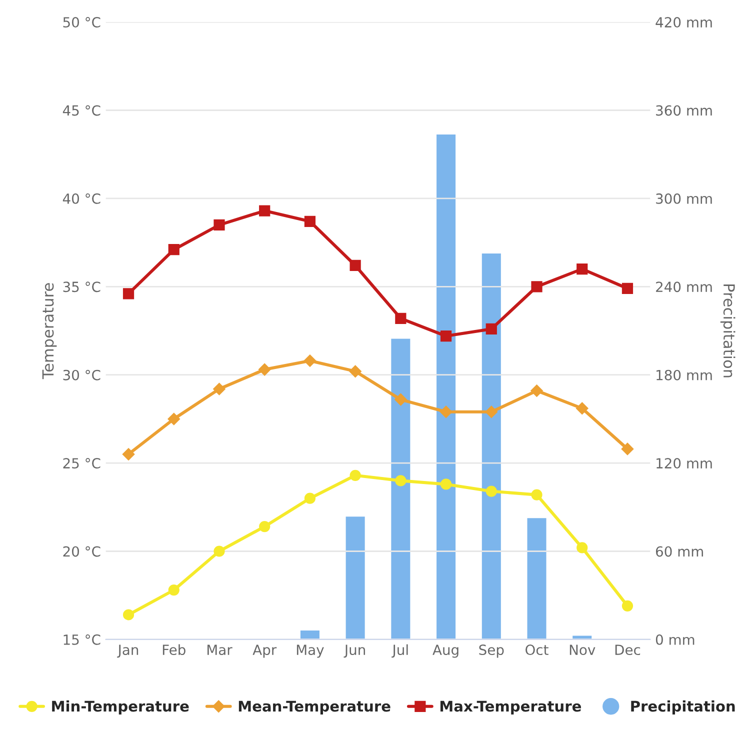 The height and width of the screenshot is (735, 756). What do you see at coordinates (81, 110) in the screenshot?
I see `y-tick-label: 45 °C` at bounding box center [81, 110].